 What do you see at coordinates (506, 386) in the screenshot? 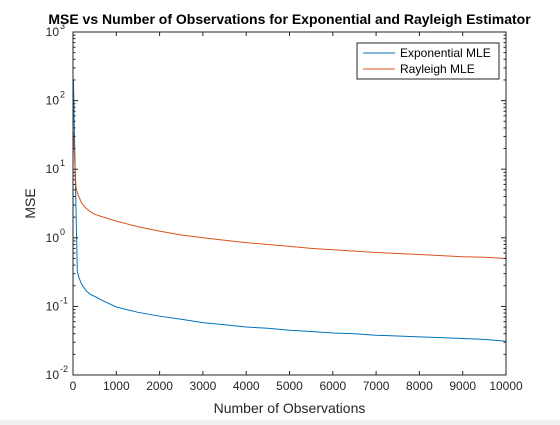
I see `x-tick-label: 10000` at bounding box center [506, 386].